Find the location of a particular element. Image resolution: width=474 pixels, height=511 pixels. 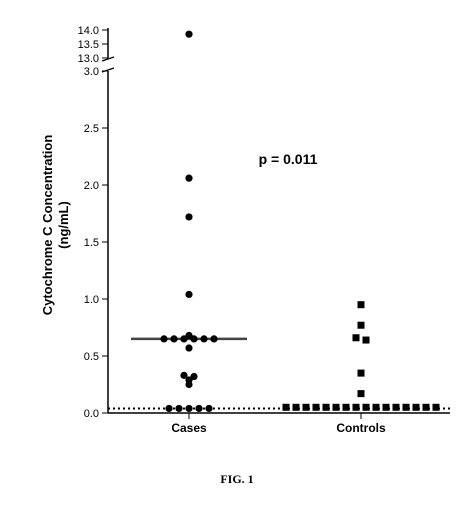

p-value-annotation: p = 0.011 is located at coordinates (288, 159).